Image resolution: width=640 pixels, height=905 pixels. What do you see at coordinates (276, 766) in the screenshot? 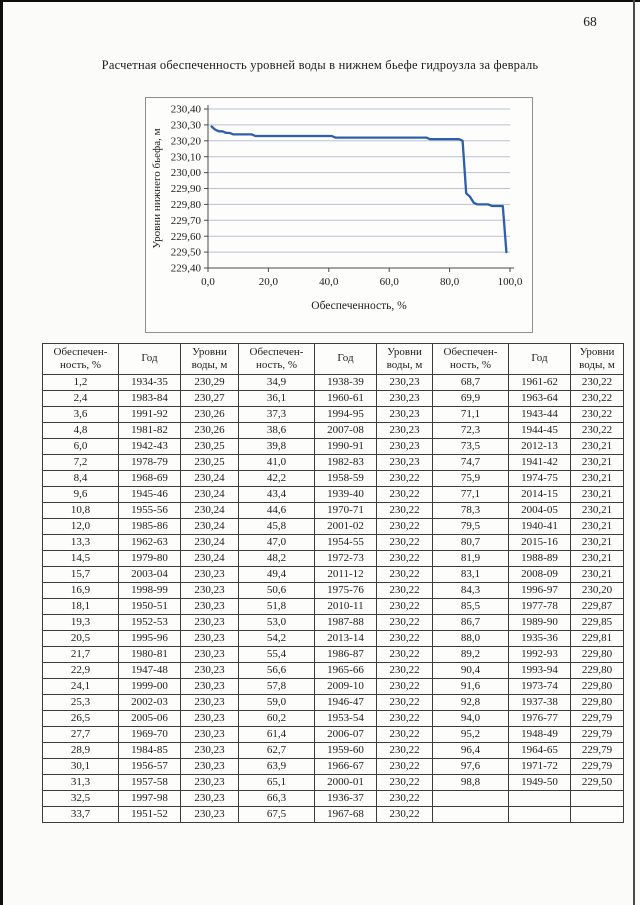
I see `table-cell: 63,9` at bounding box center [276, 766].